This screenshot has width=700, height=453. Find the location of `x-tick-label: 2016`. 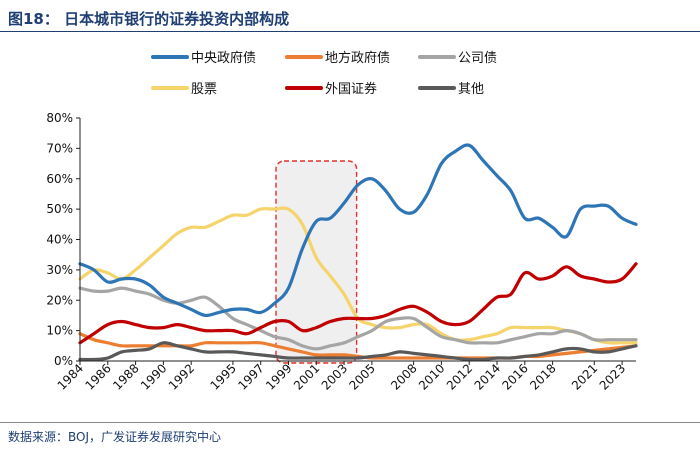

x-tick-label: 2016 is located at coordinates (514, 376).